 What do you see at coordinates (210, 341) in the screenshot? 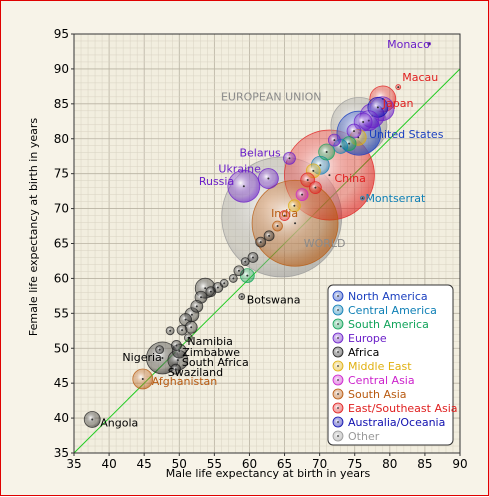
I see `label-namibia: Namibia` at bounding box center [210, 341].